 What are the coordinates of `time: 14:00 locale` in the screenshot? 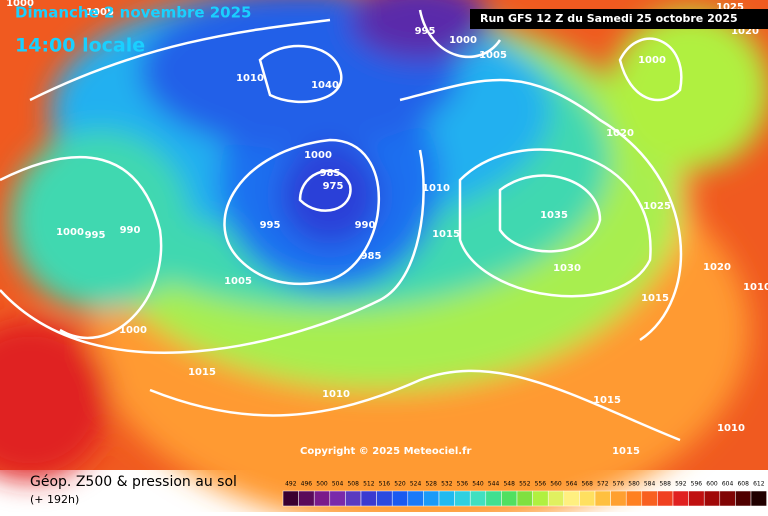 It's located at (80, 46).